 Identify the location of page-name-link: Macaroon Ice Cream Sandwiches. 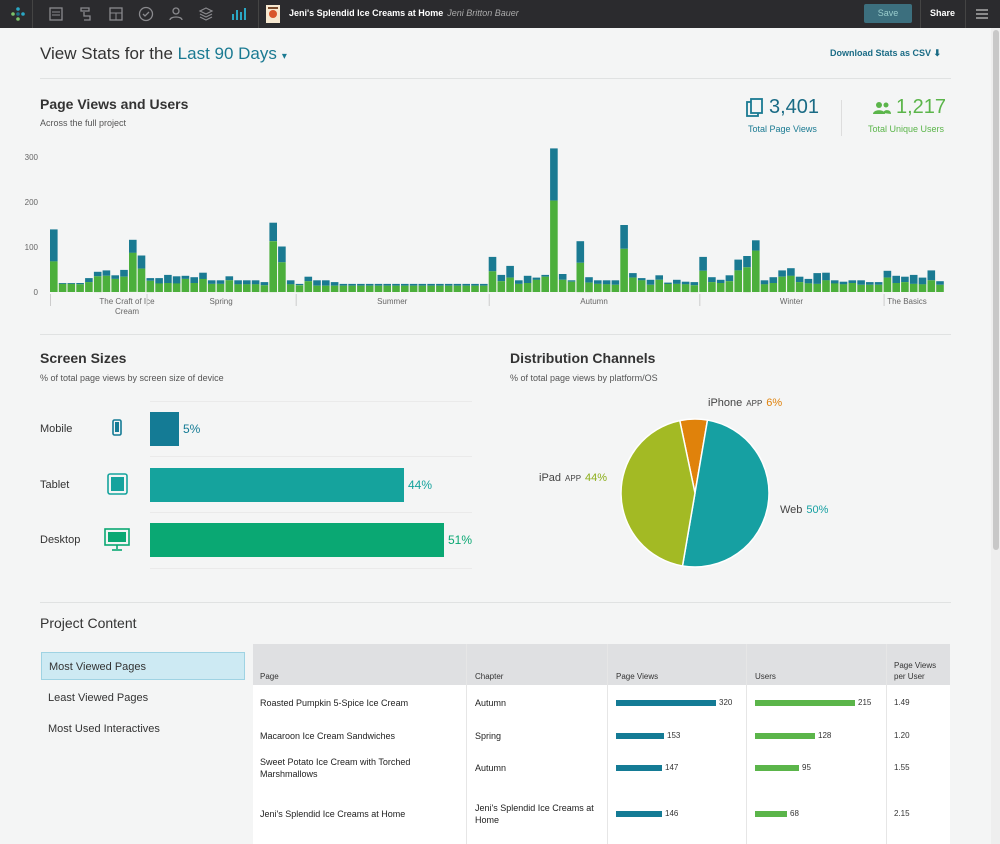
(328, 736).